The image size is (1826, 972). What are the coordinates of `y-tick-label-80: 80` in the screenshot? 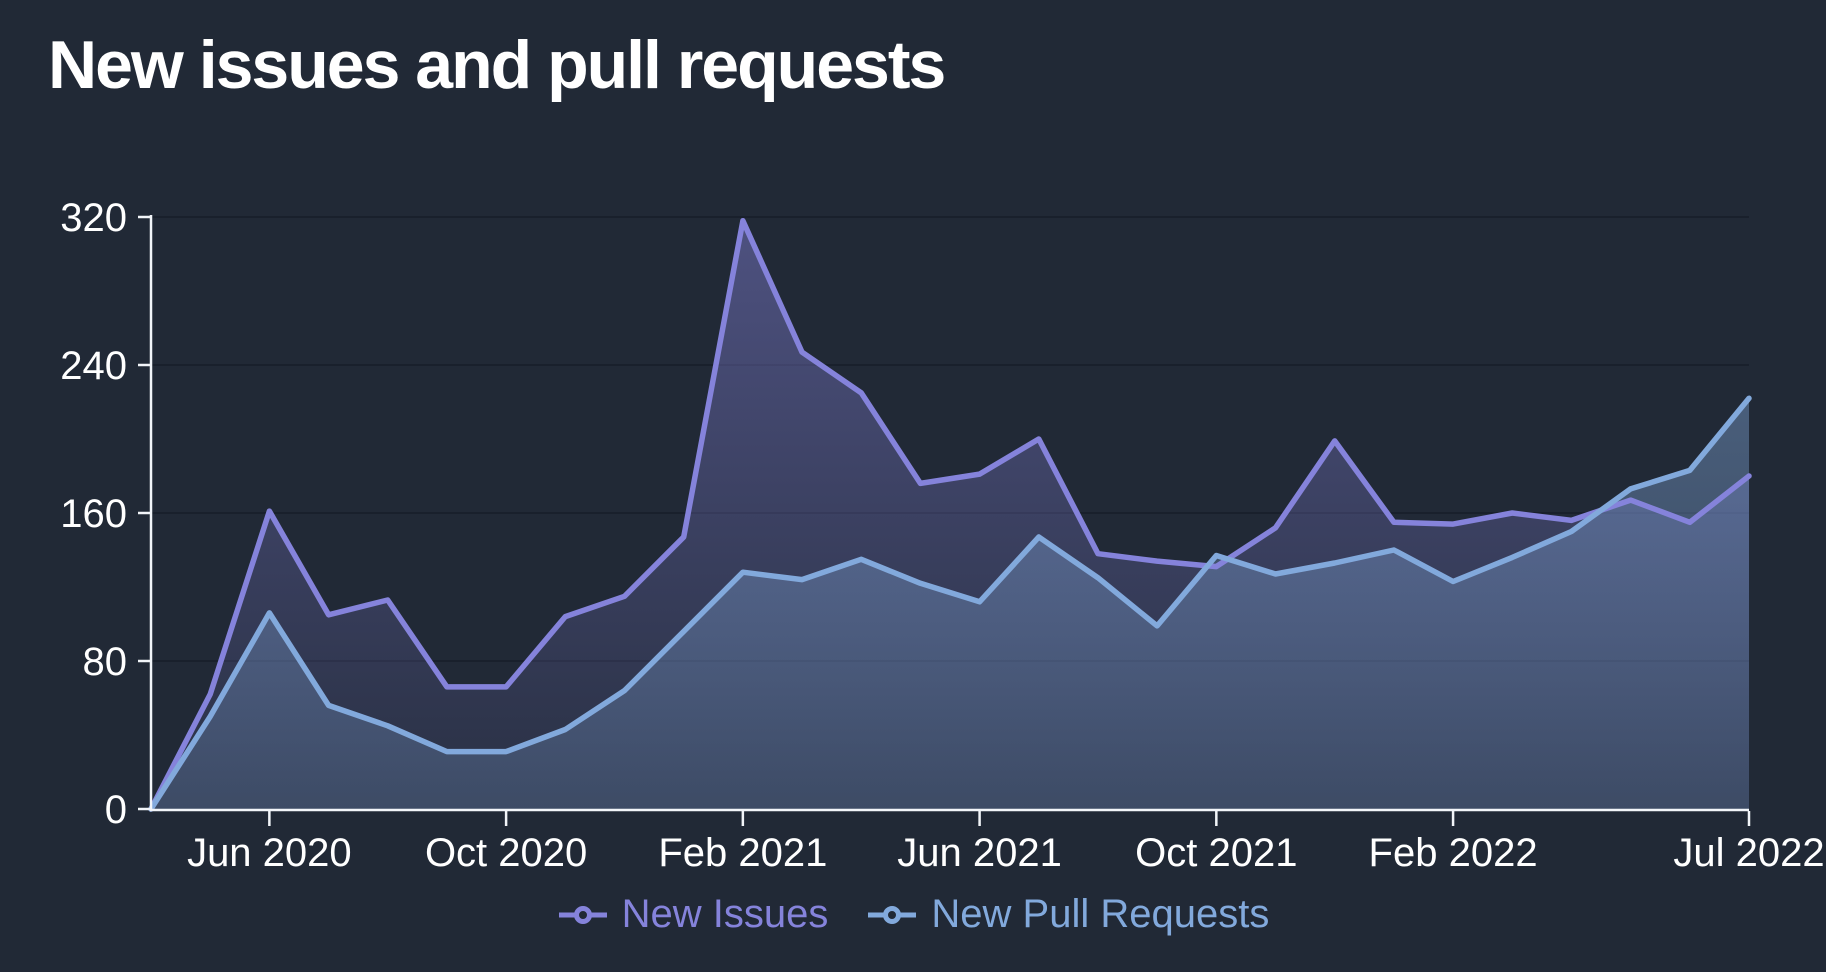 It's located at (105, 662).